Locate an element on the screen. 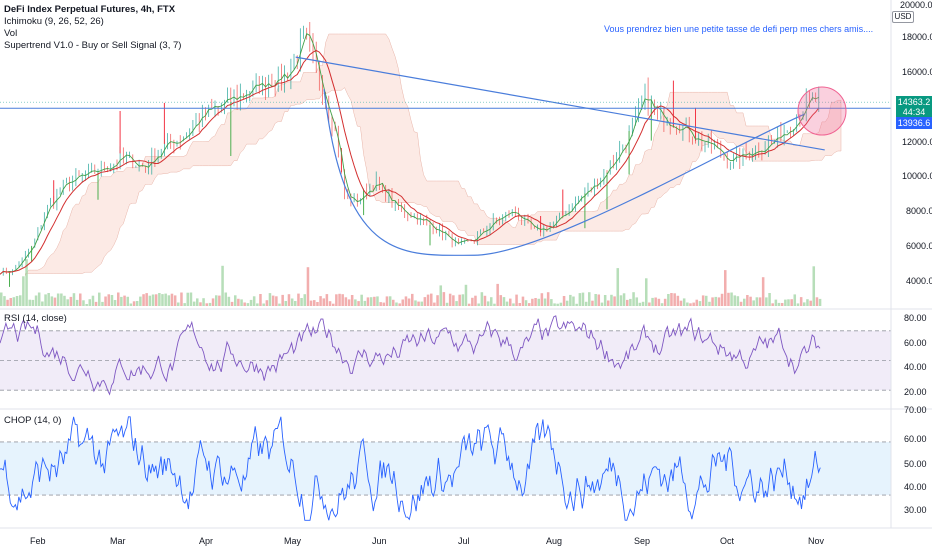 The width and height of the screenshot is (932, 550). ichimoku-legend: Ichimoku (9, 26, 52, 26) is located at coordinates (54, 21).